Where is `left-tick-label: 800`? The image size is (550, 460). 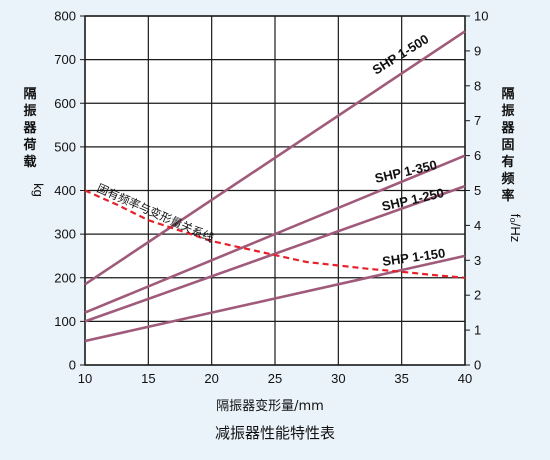
left-tick-label: 800 is located at coordinates (65, 16).